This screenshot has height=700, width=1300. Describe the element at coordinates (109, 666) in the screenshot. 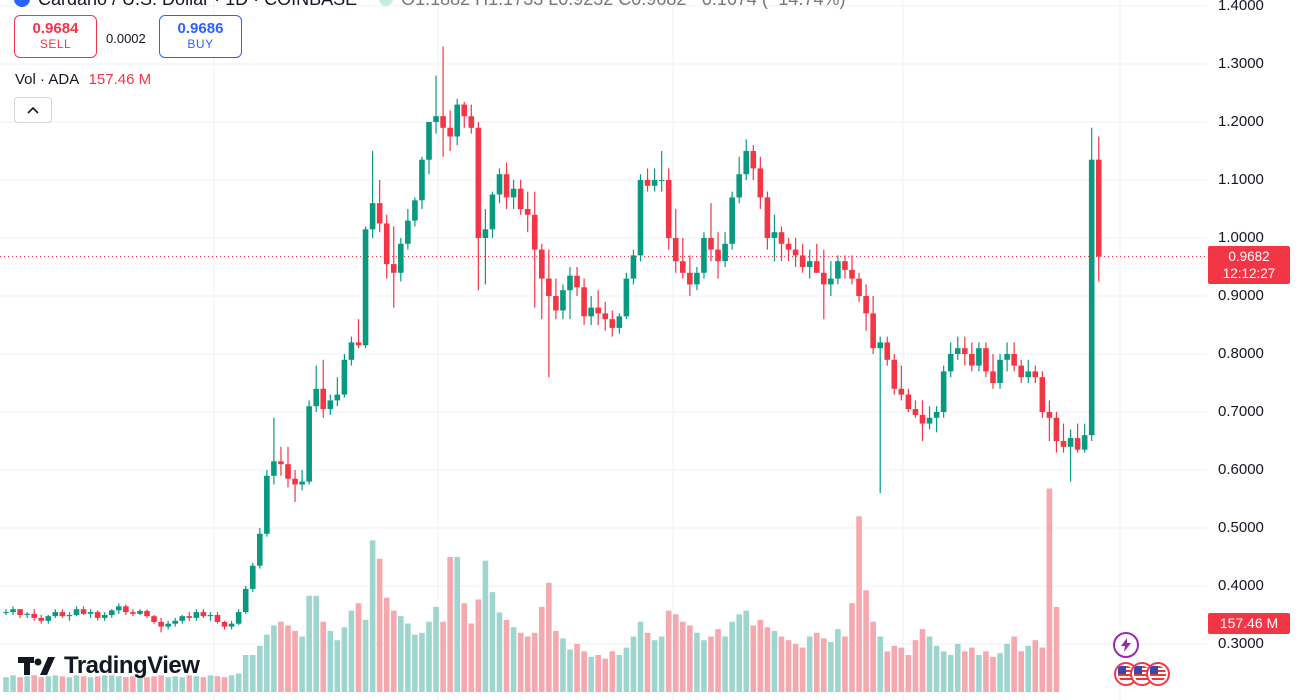

I see `tradingview-logo: TradingView` at that location.